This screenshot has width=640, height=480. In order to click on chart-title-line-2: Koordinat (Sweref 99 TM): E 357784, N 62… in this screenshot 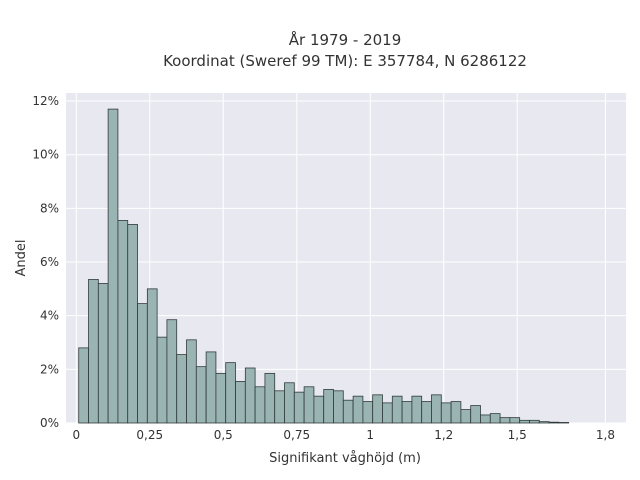, I will do `click(345, 61)`.